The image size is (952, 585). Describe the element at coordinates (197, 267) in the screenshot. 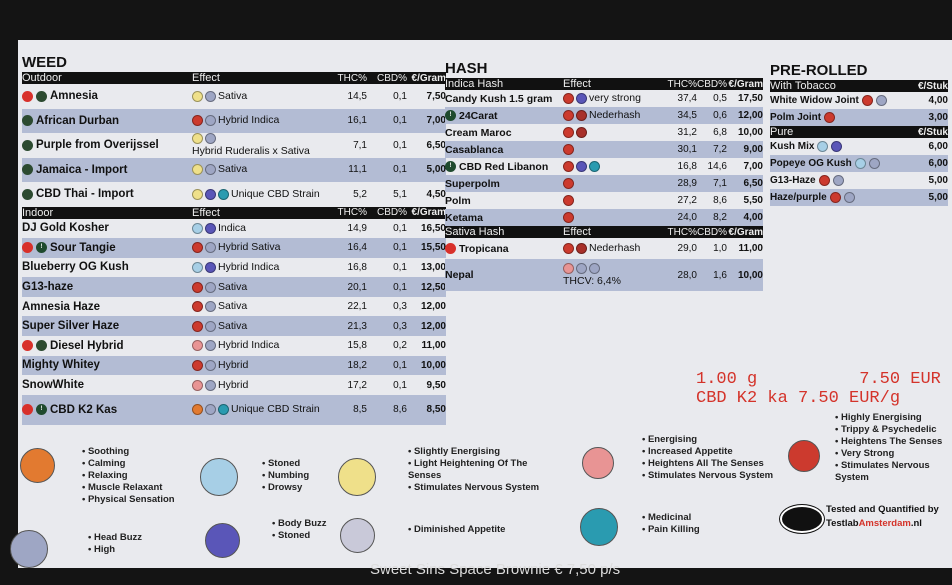

I see `lightblue-effect-icon` at that location.